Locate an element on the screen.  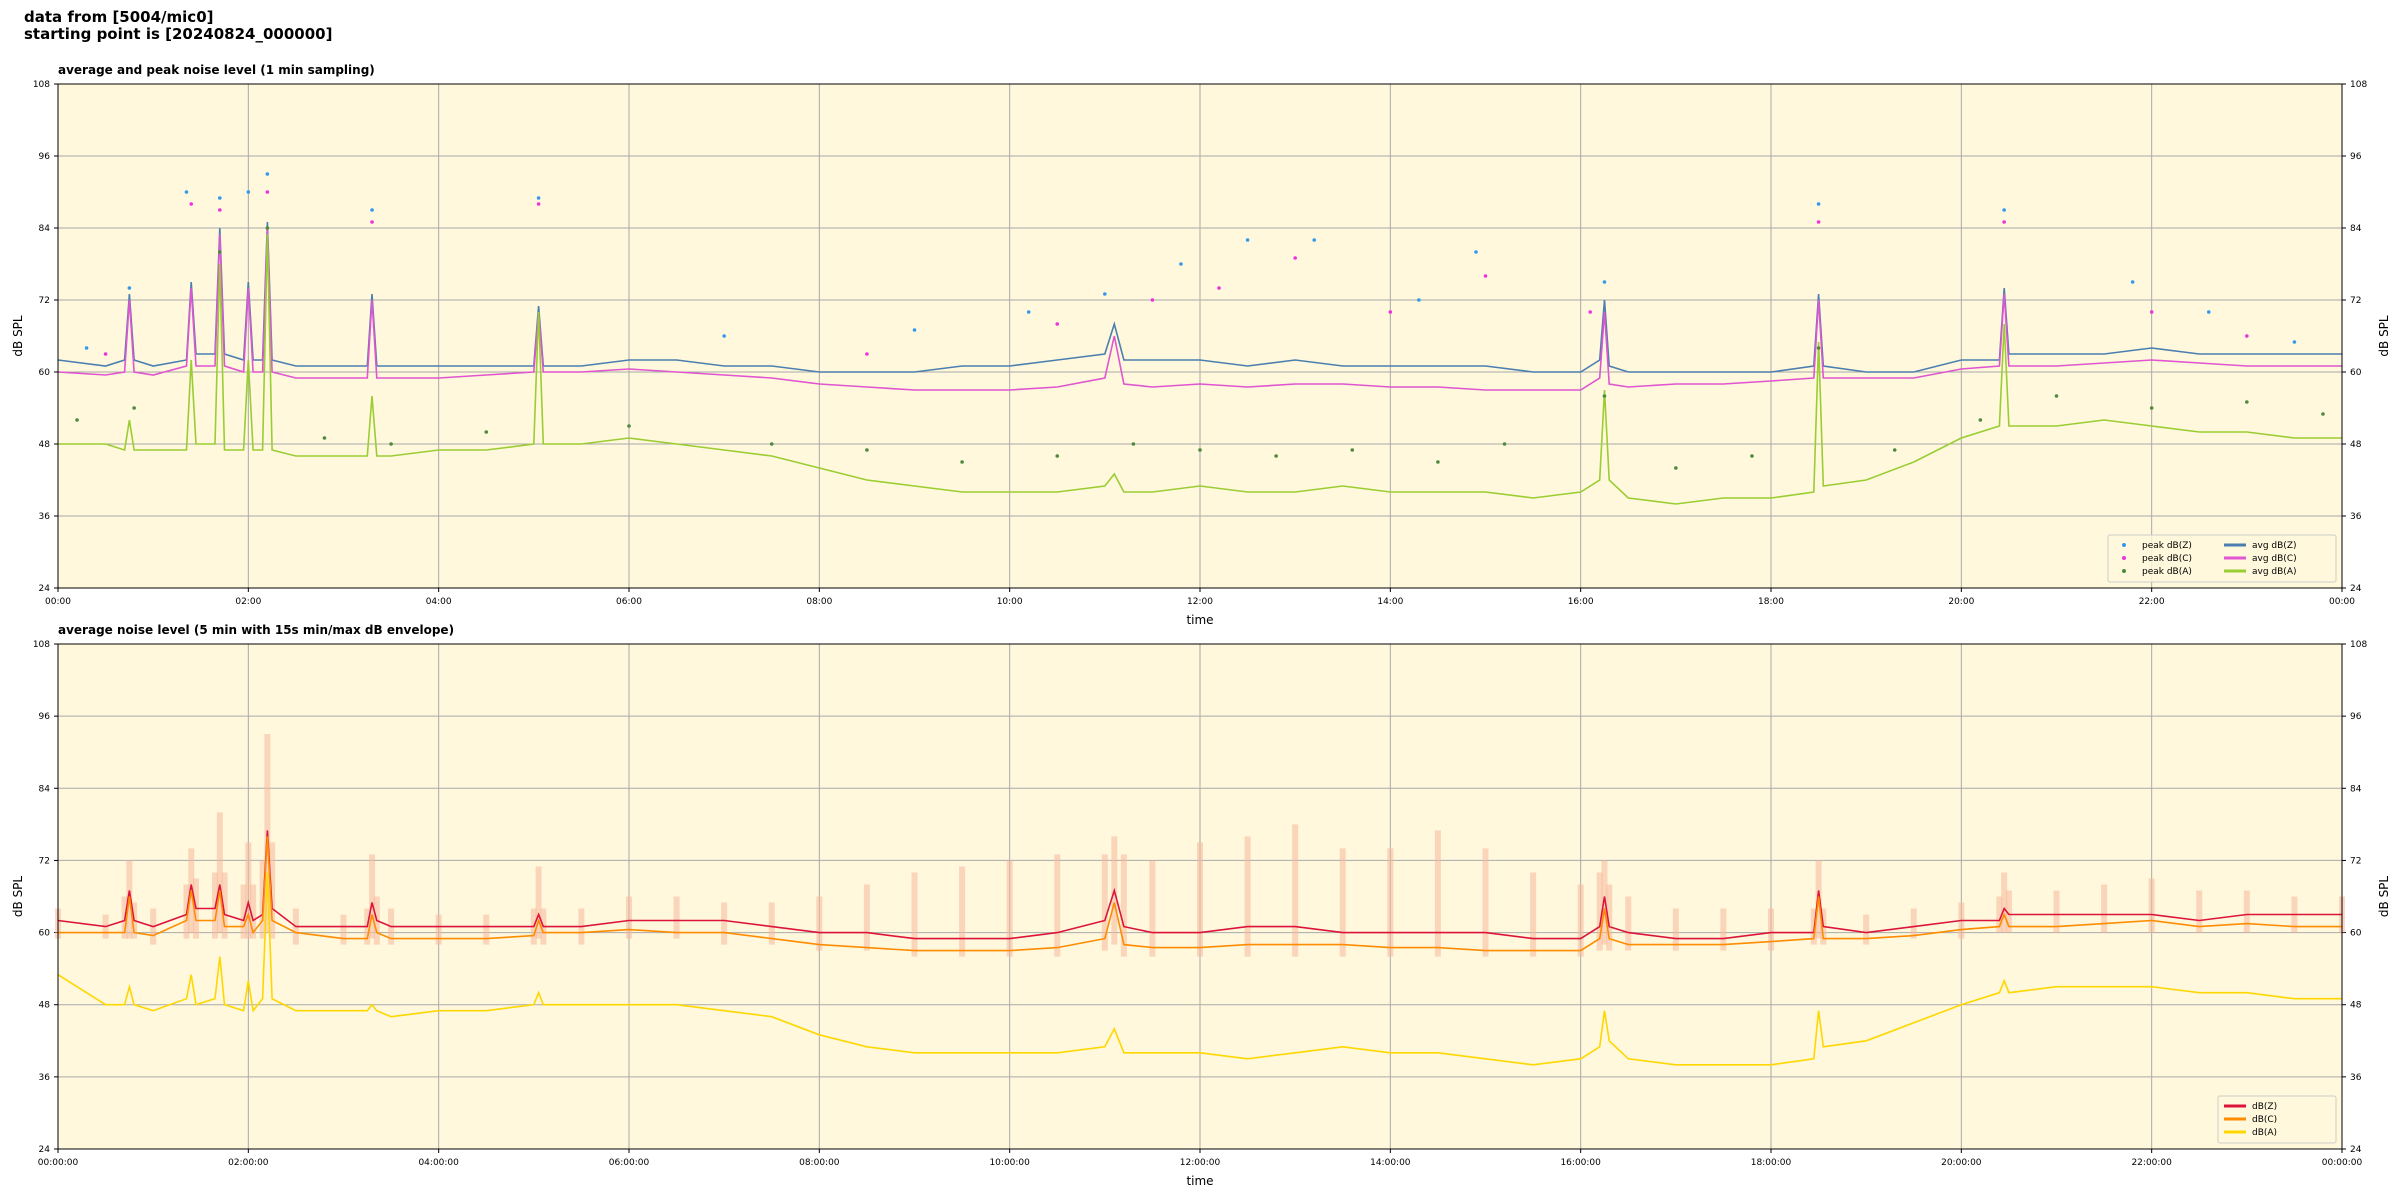
x-tick-label: 10:00:00 is located at coordinates (1009, 1163).